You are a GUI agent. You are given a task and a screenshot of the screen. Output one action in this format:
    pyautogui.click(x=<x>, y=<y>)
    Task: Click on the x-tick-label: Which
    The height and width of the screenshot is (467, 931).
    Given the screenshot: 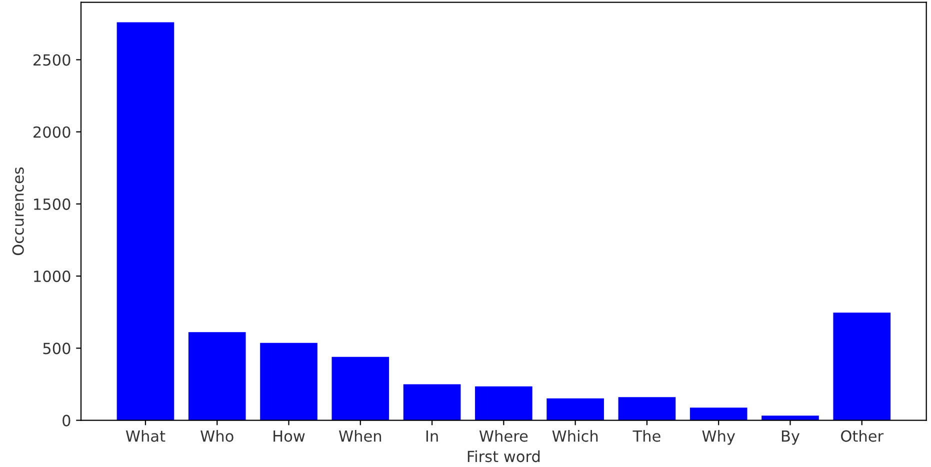 What is the action you would take?
    pyautogui.click(x=575, y=436)
    